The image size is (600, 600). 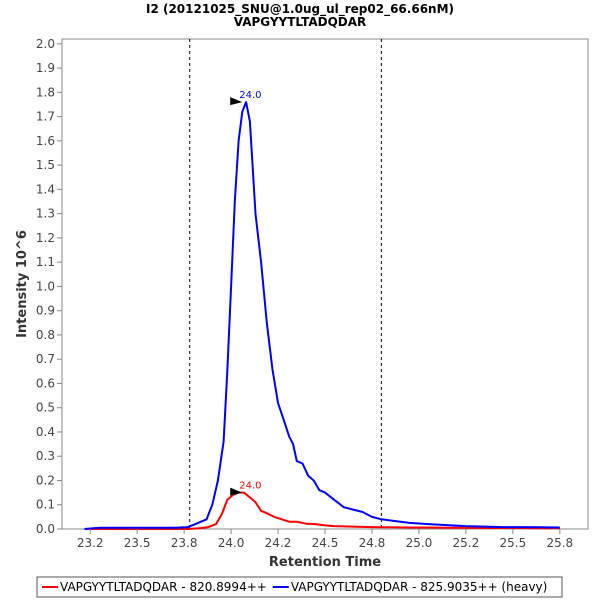 What do you see at coordinates (45, 44) in the screenshot?
I see `y-tick-label: 2.0` at bounding box center [45, 44].